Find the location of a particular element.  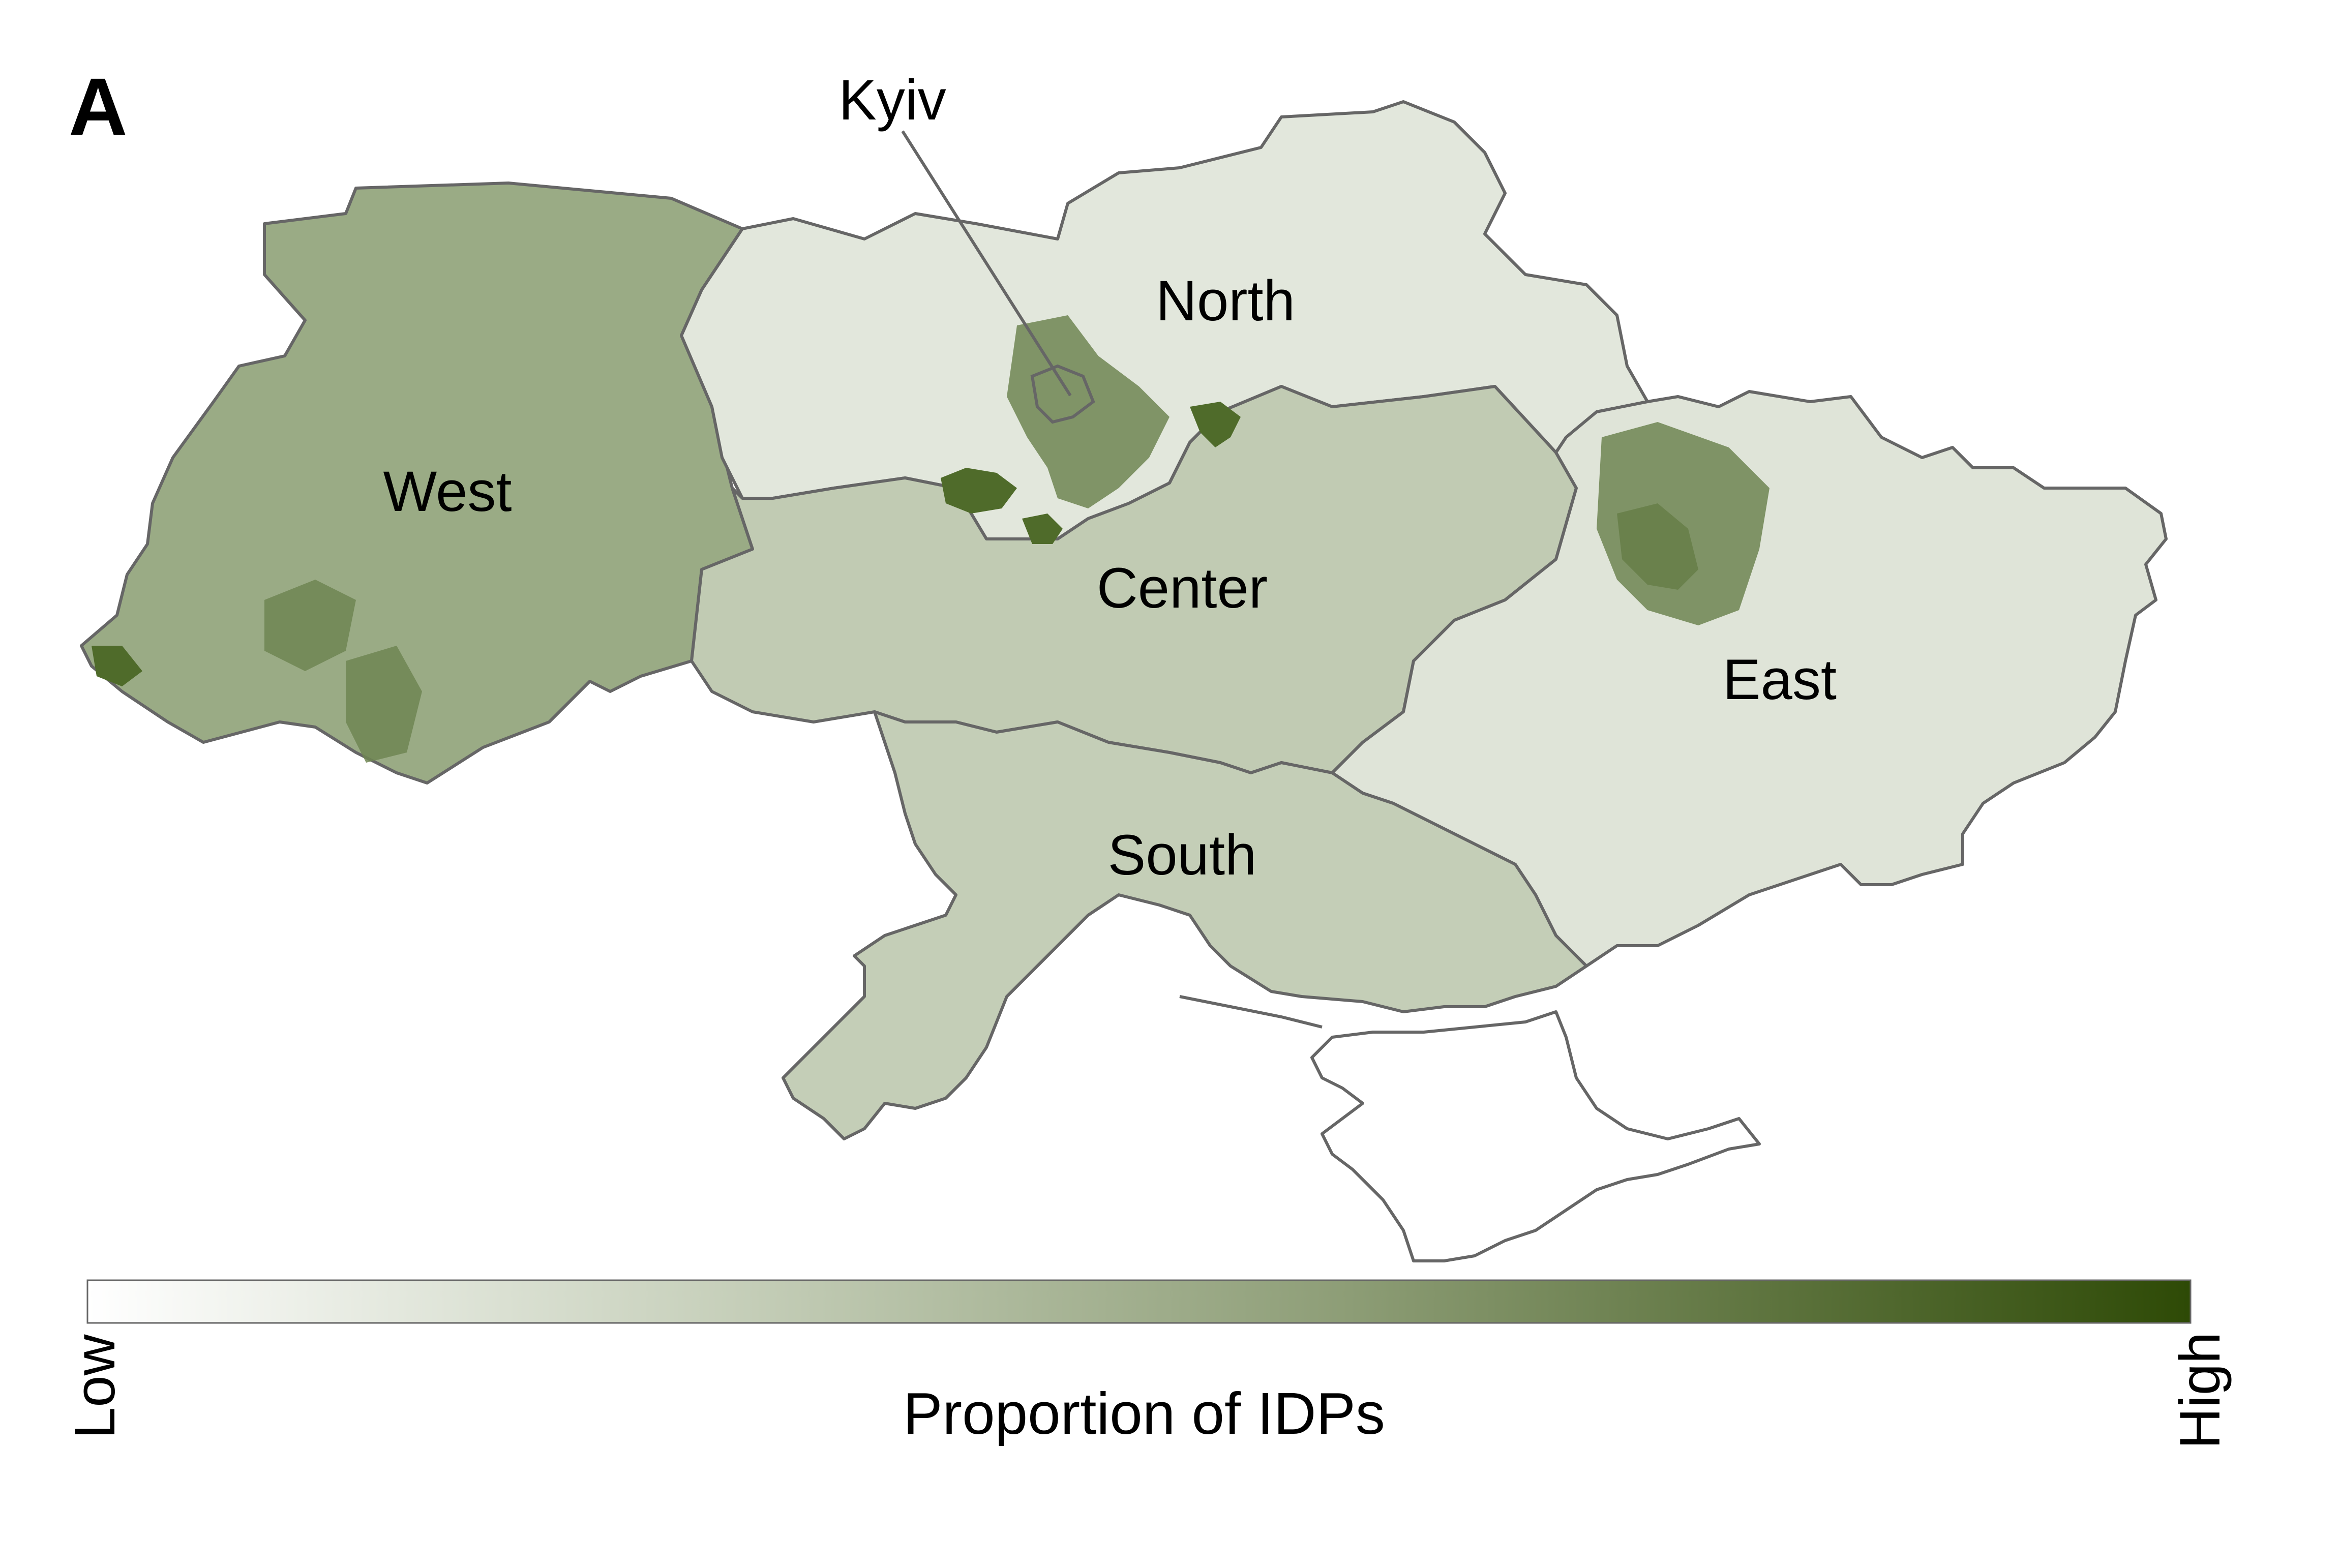

color-legend: Proportion of IDPs Low High is located at coordinates (1147, 1364).